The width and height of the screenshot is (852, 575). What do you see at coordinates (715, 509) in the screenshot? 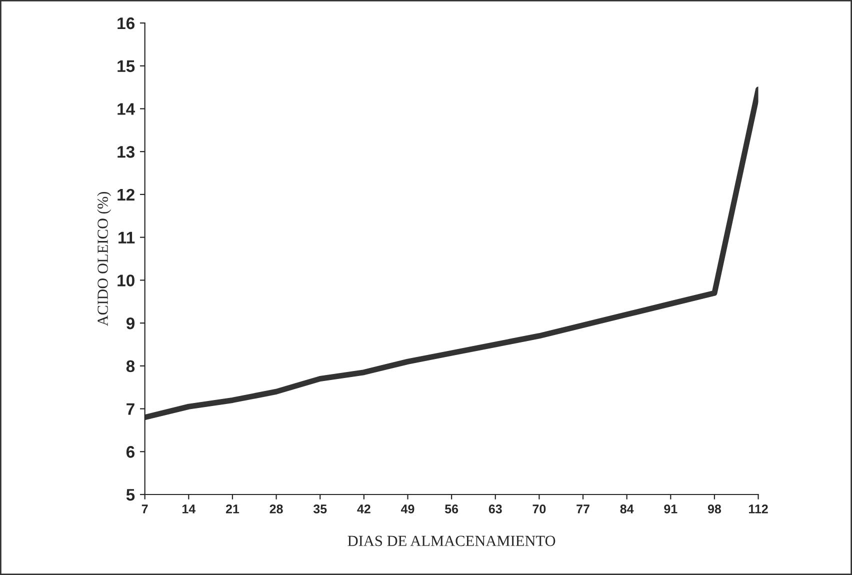
I see `x-tick-label: 98` at bounding box center [715, 509].